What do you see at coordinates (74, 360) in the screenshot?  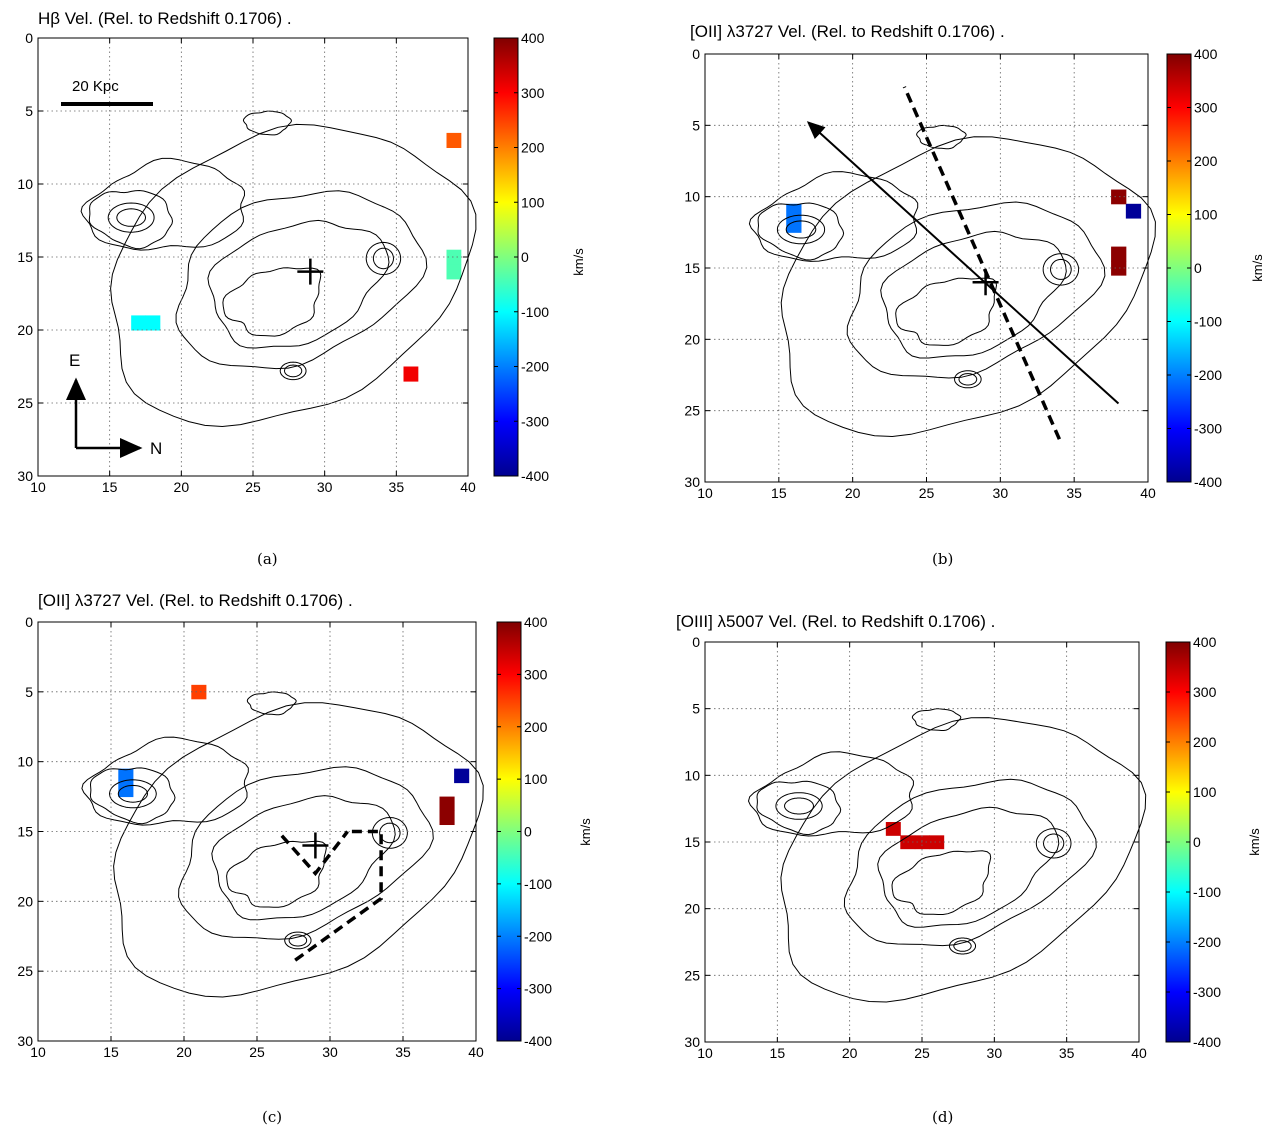 I see `compass-east-label: E` at bounding box center [74, 360].